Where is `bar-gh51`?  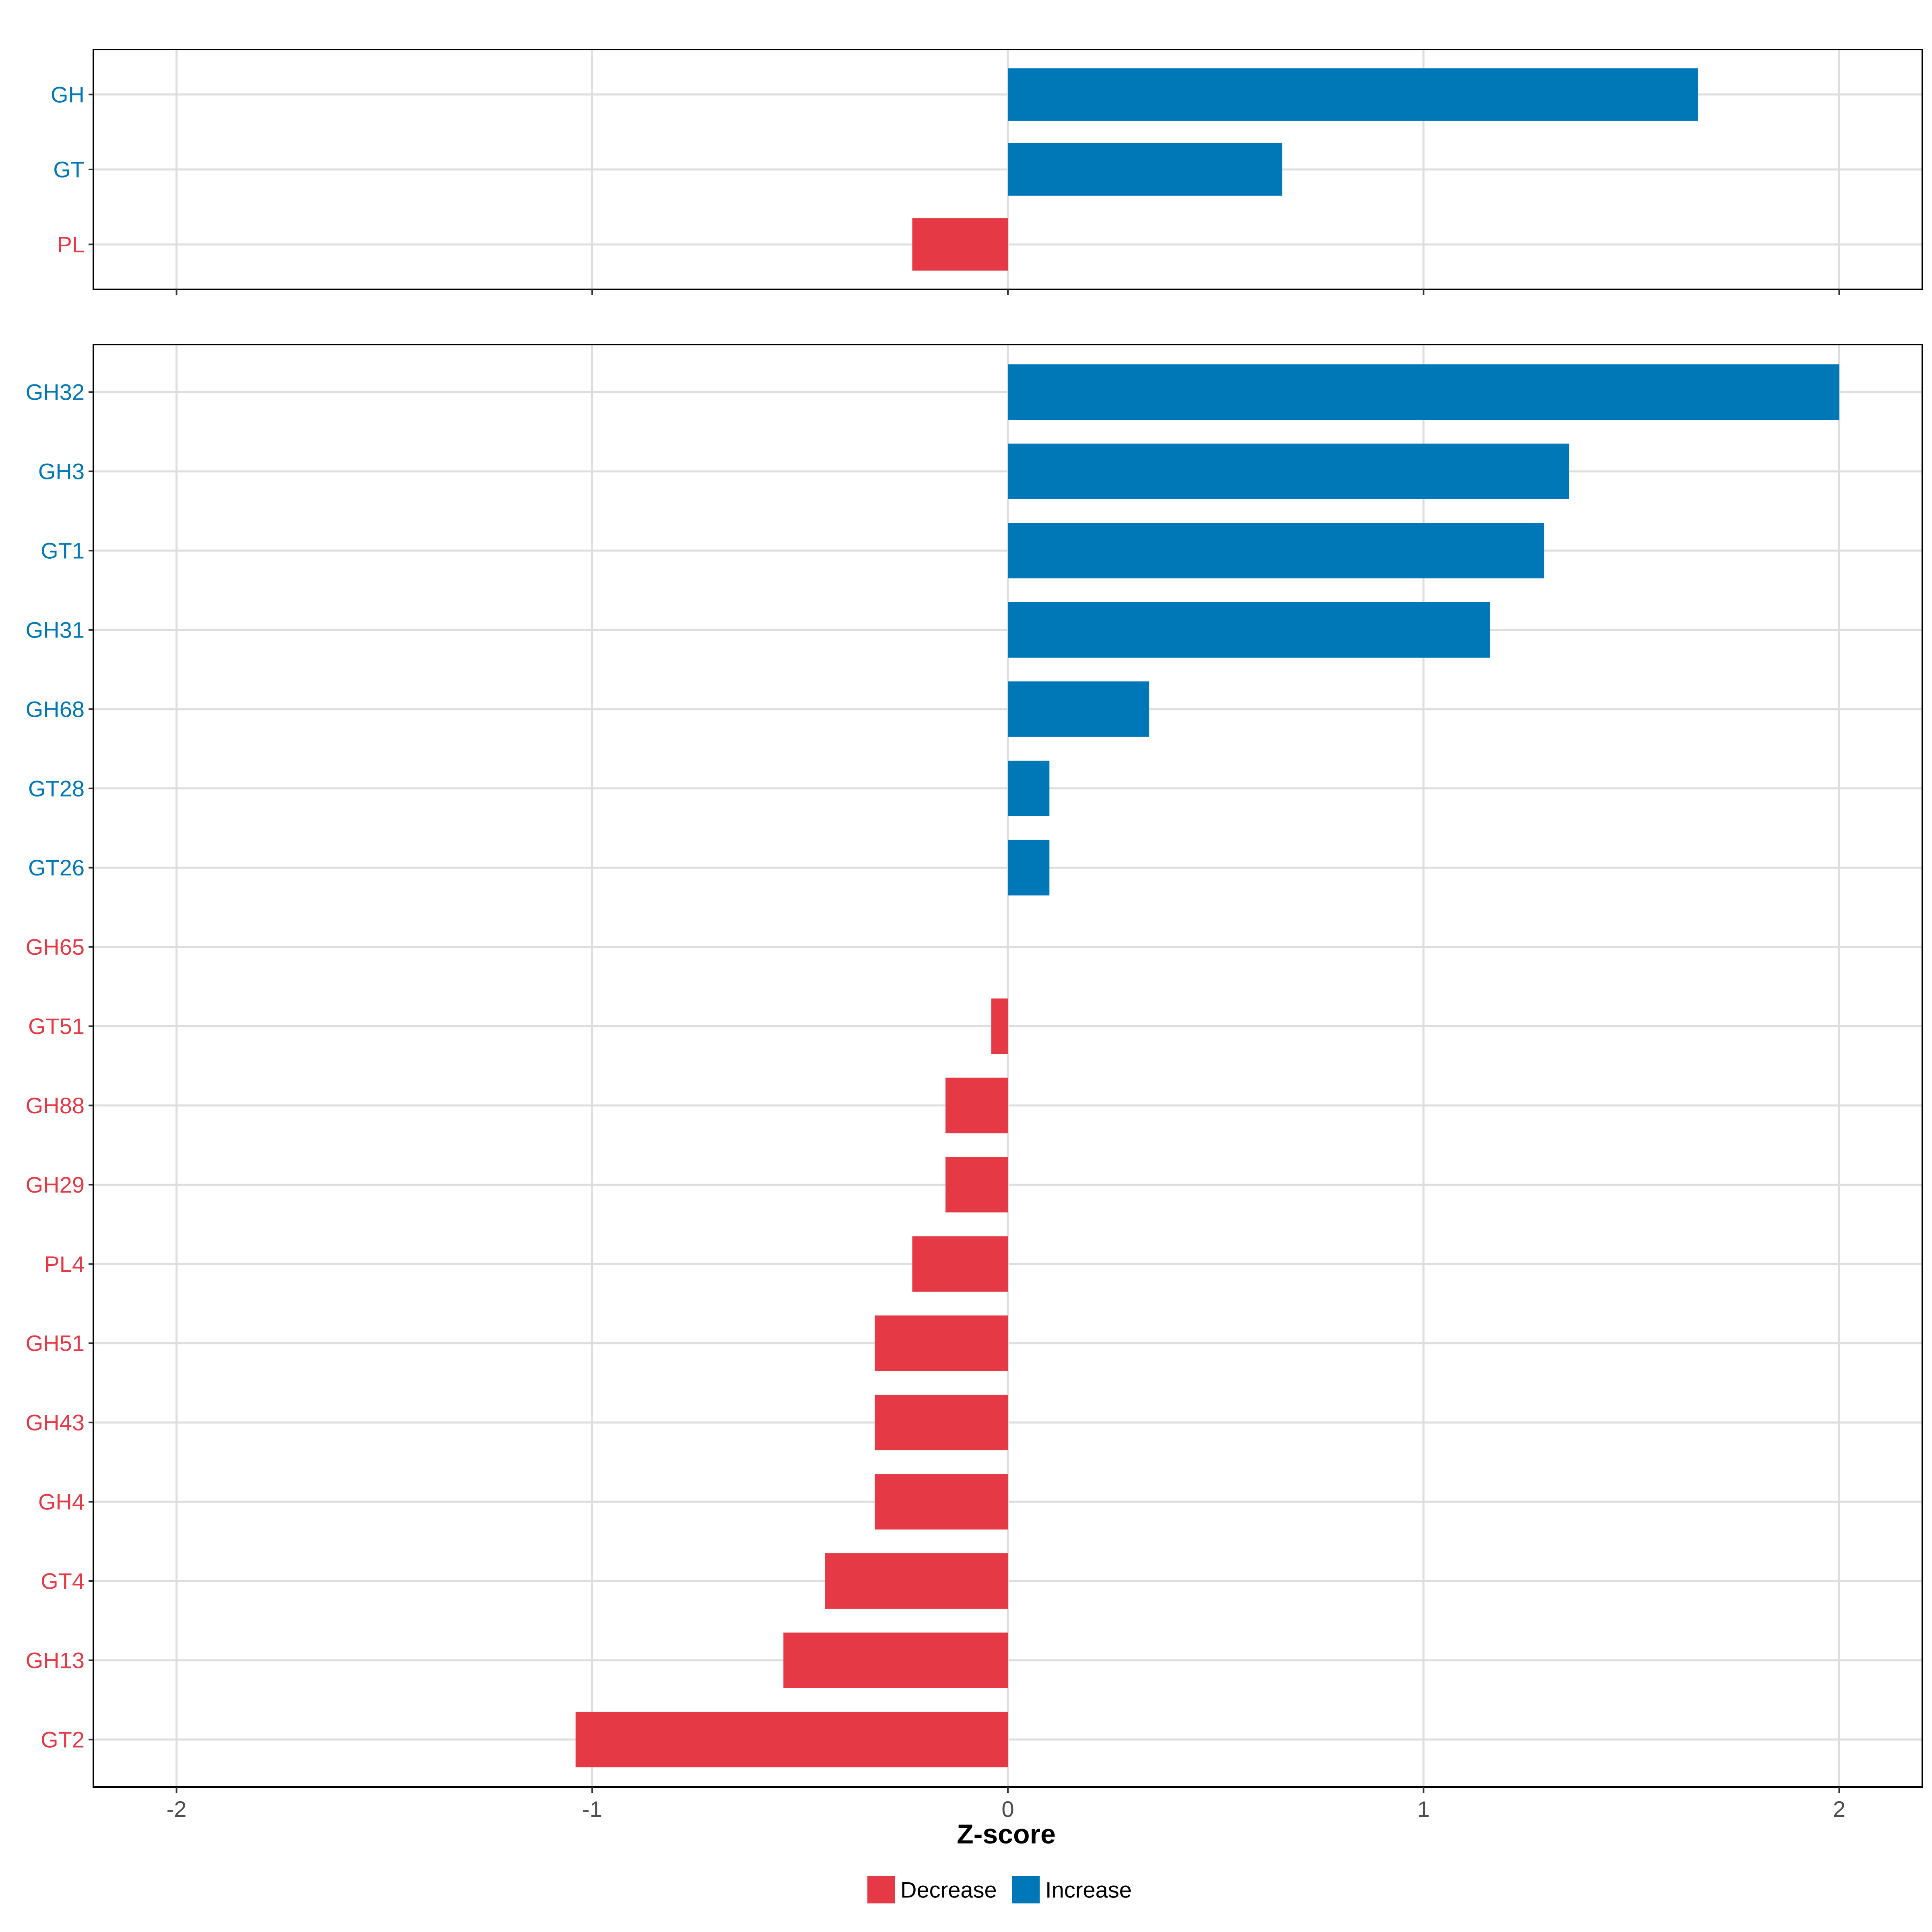
bar-gh51 is located at coordinates (941, 1343).